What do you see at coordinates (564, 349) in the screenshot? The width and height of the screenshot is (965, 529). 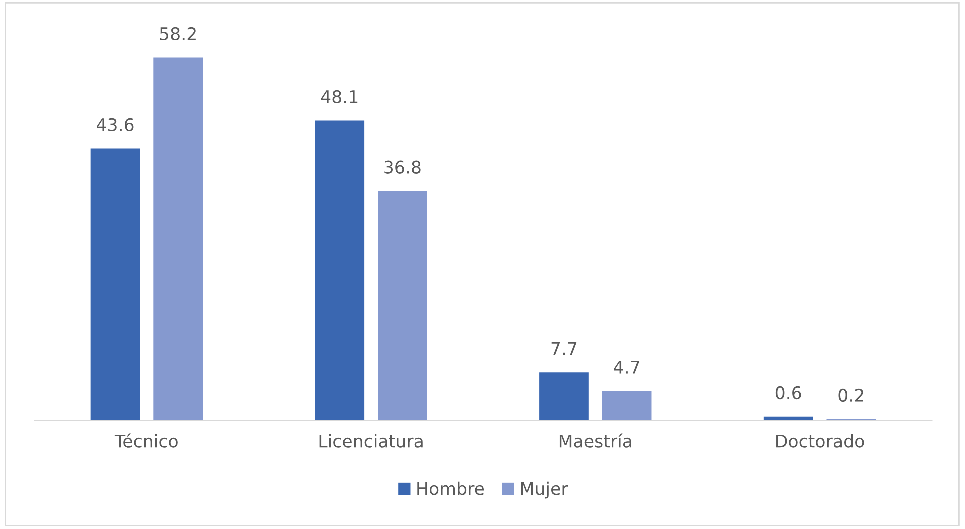 I see `data-label: 7.7` at bounding box center [564, 349].